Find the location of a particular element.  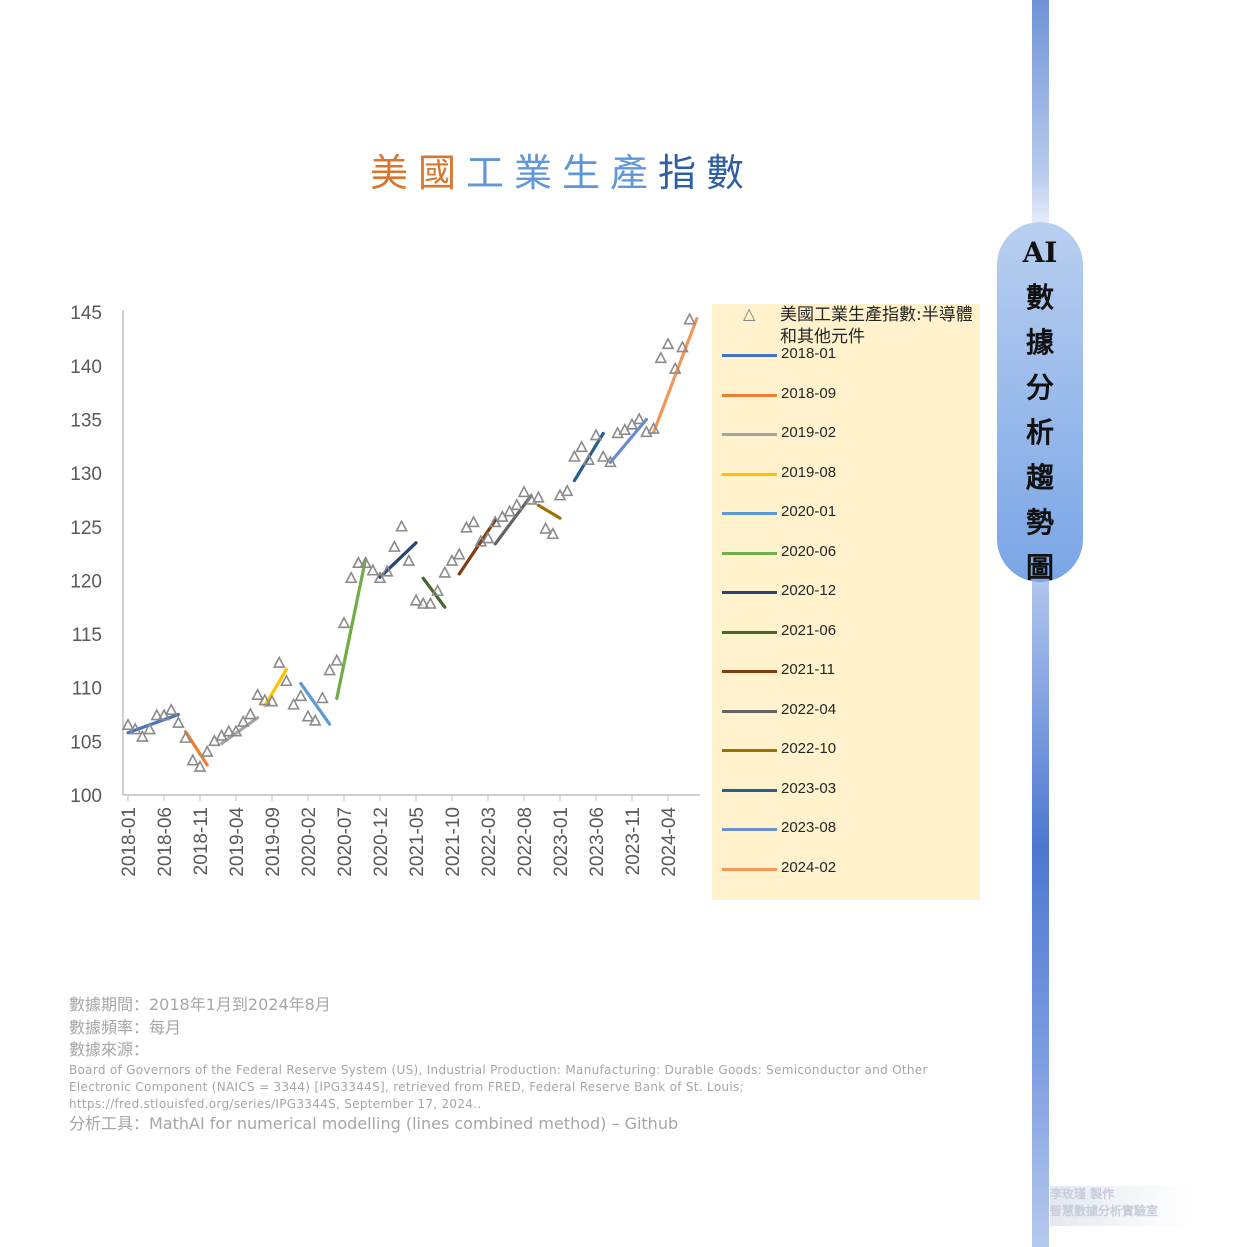

x-tick-label: 2020-12 is located at coordinates (381, 842).